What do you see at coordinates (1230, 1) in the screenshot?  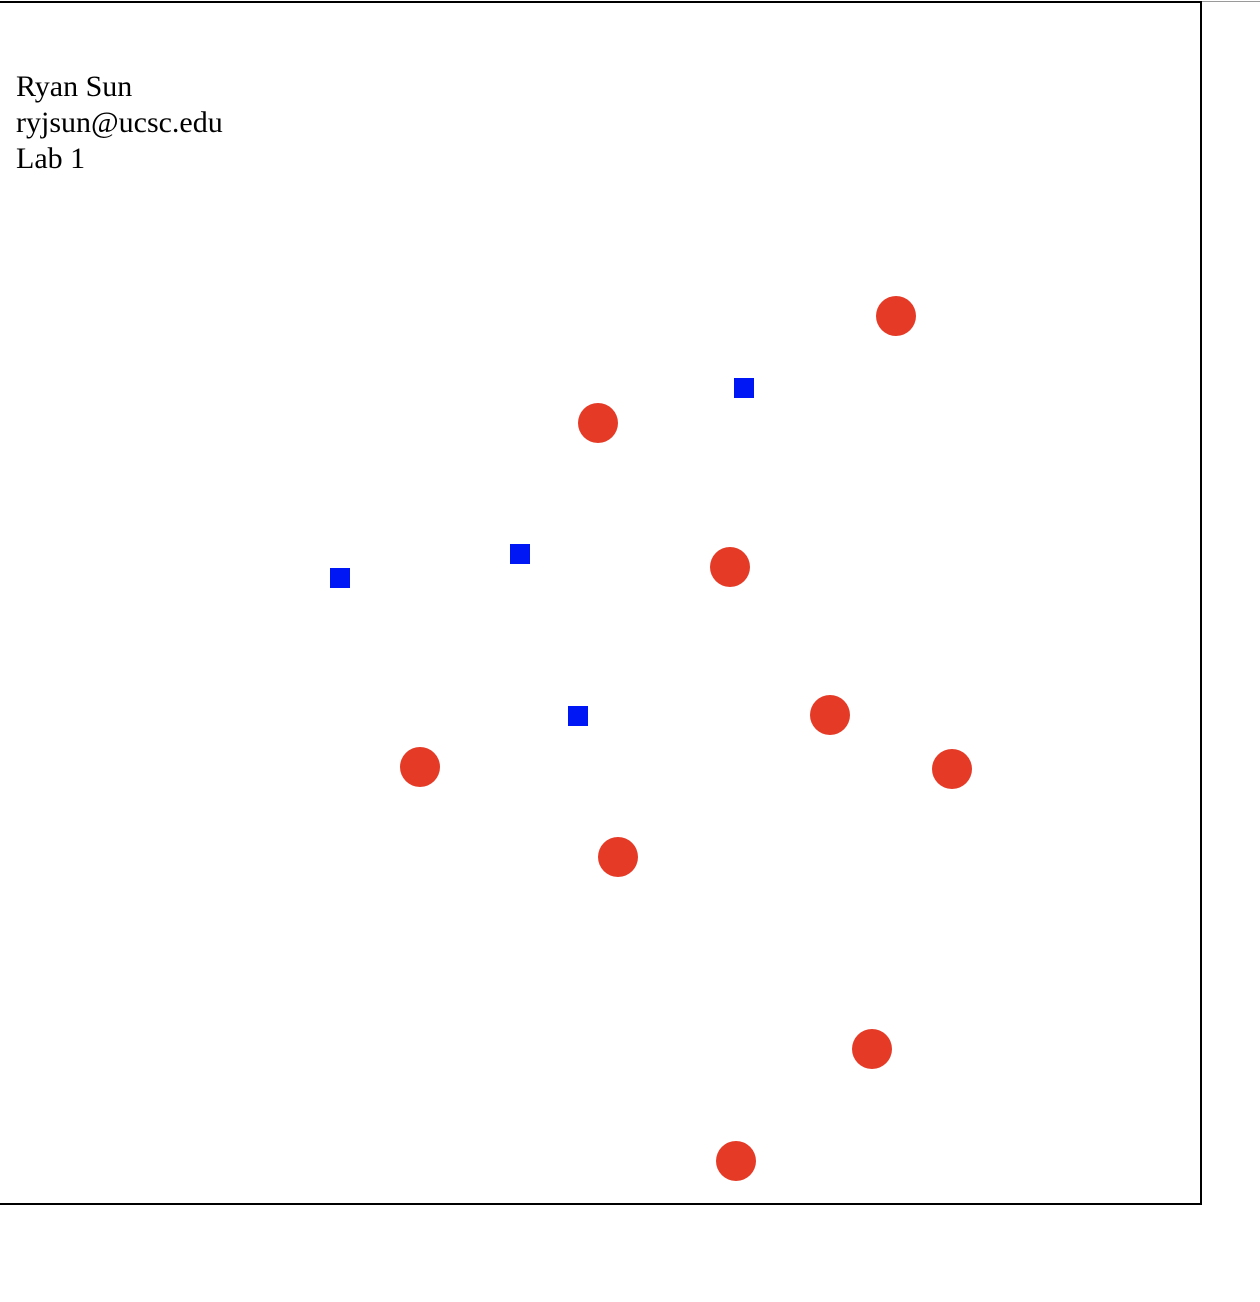 I see `top-edge-line` at bounding box center [1230, 1].